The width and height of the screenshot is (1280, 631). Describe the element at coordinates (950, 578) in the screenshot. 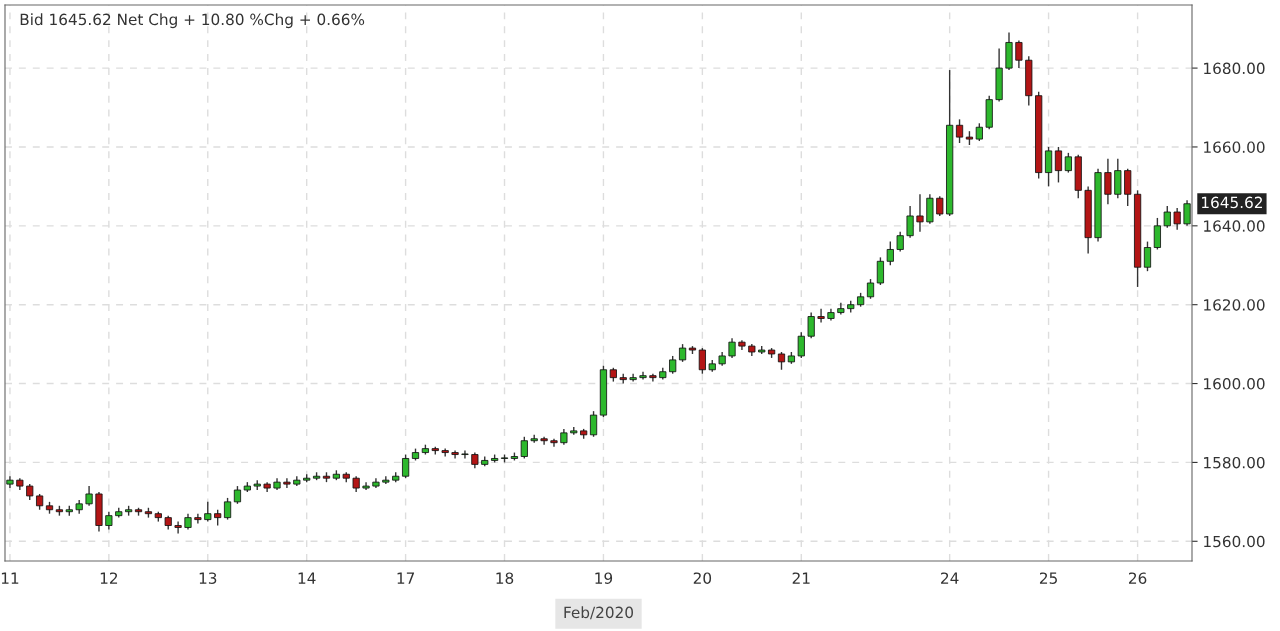

I see `x-tick-label: 24` at that location.